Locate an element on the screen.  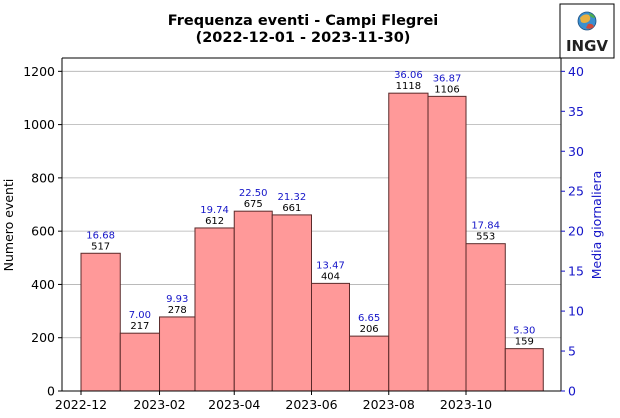
x-tick-label: 2023-06 is located at coordinates (311, 404).